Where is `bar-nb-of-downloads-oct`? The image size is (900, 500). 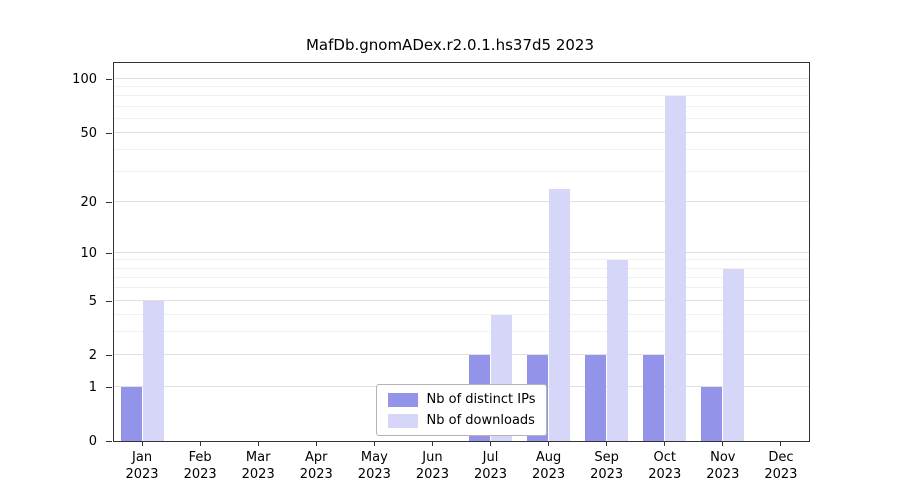
bar-nb-of-downloads-oct is located at coordinates (675, 268).